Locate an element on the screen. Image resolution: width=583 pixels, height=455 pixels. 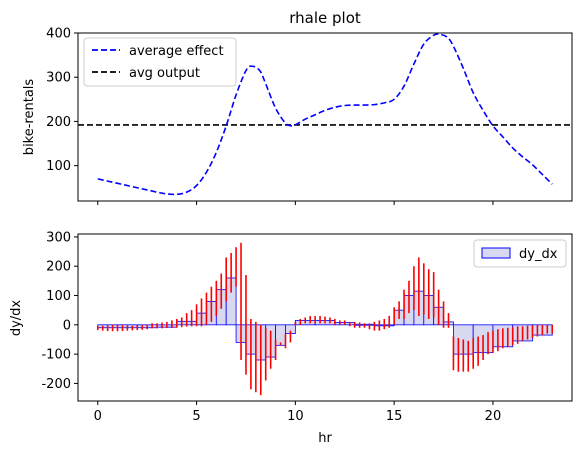
bottom-y-tick-label: 200 is located at coordinates (58, 267).